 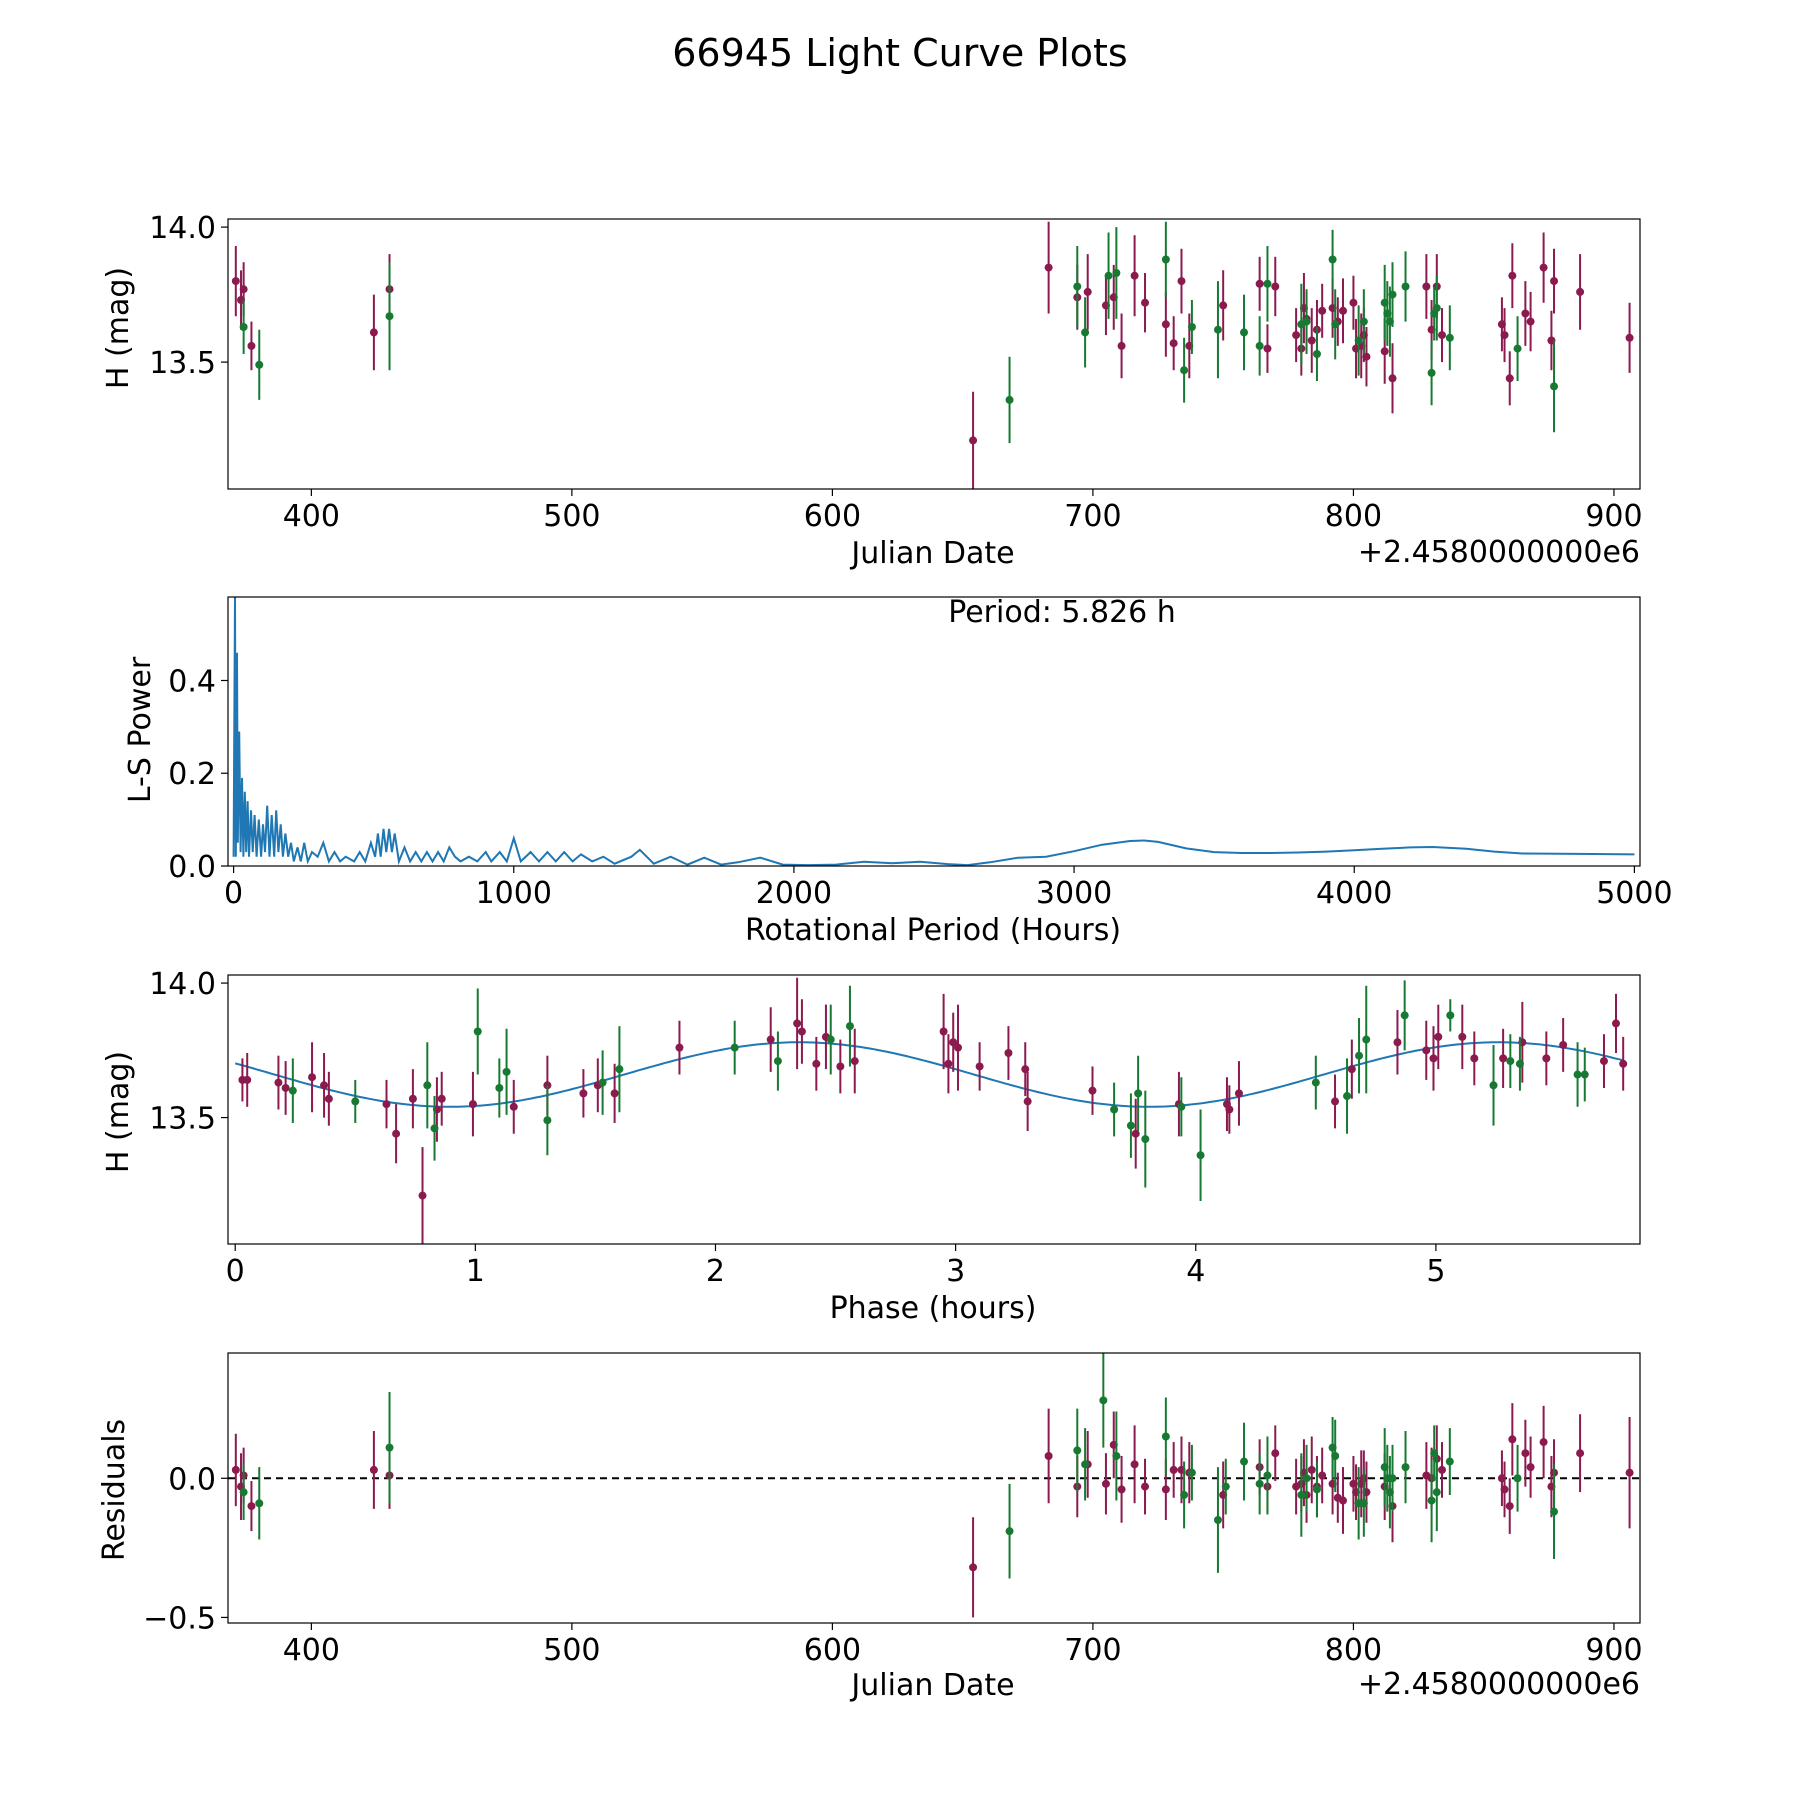 What do you see at coordinates (311, 1650) in the screenshot?
I see `resid-xtick-label: 400` at bounding box center [311, 1650].